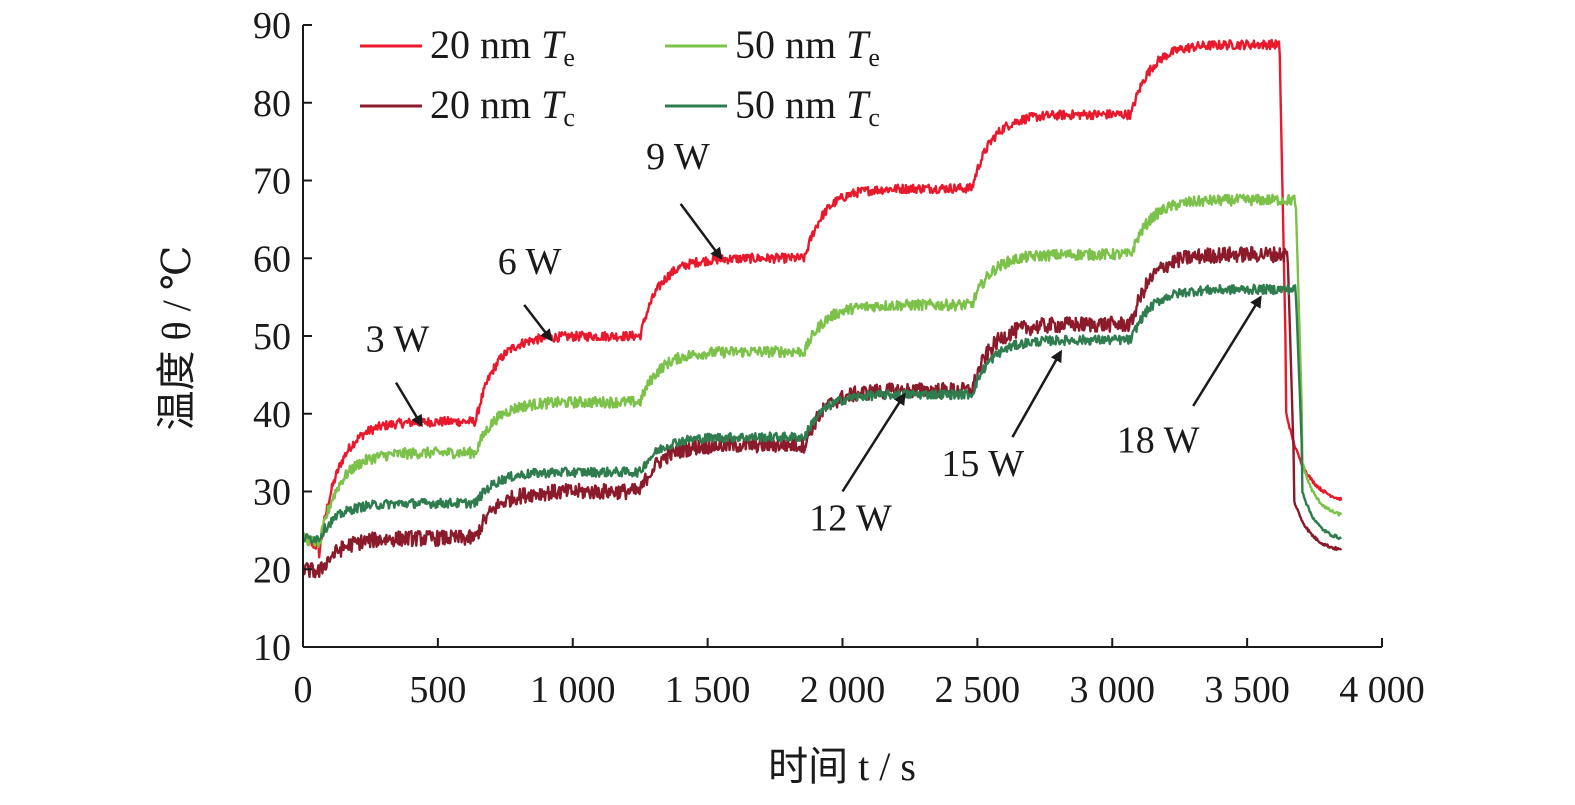 This screenshot has height=805, width=1575. Describe the element at coordinates (272, 259) in the screenshot. I see `y-tick-label: 60` at that location.